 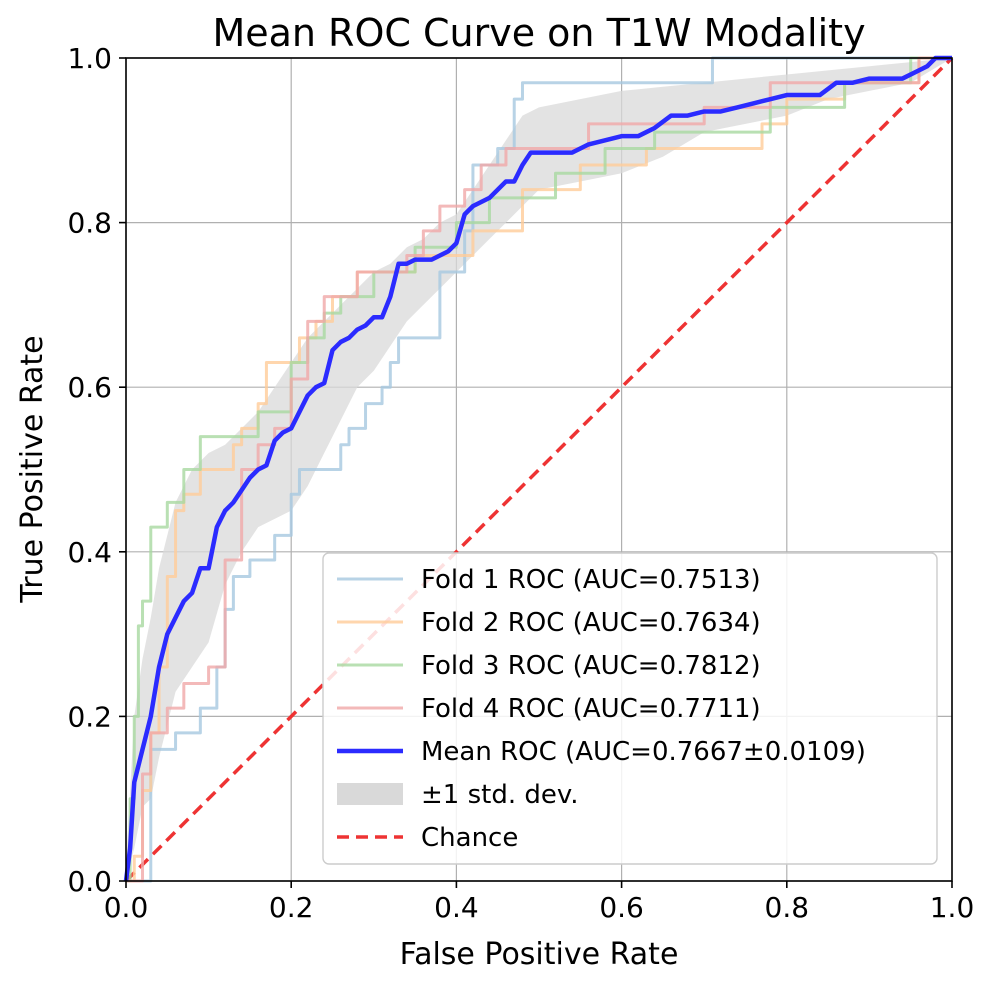 I want to click on x-tick-label: 1.0, so click(x=952, y=907).